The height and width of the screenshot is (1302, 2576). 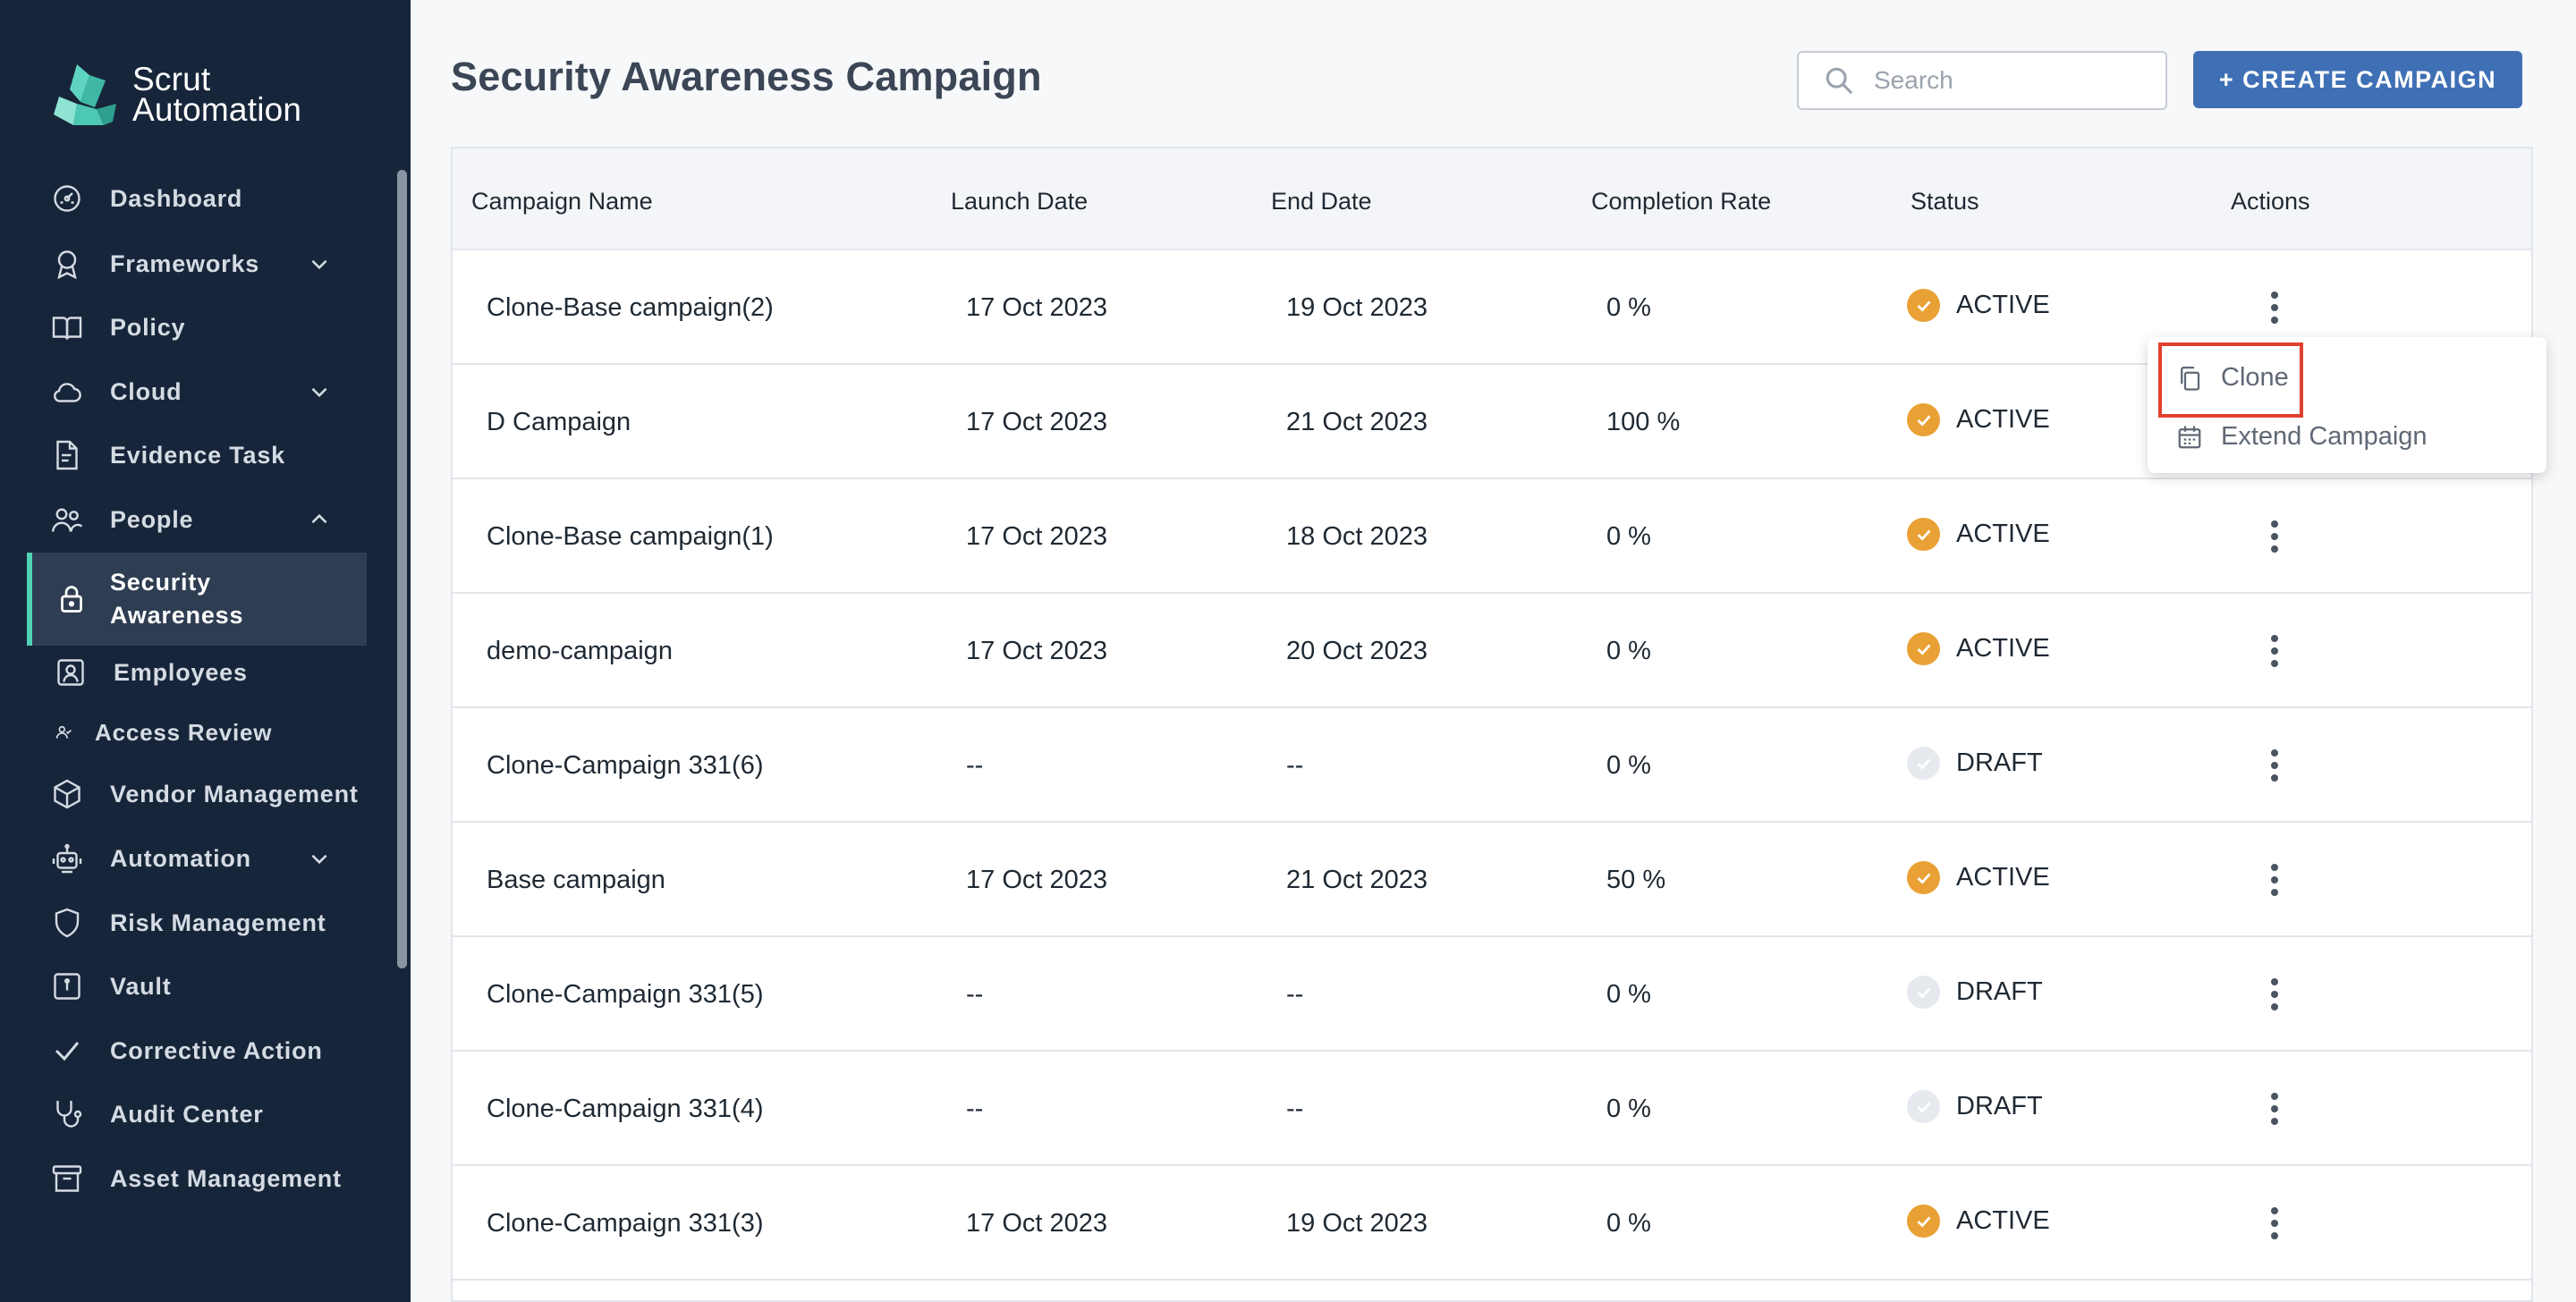 I want to click on sidebar-item-label-line1: Security, so click(x=160, y=582).